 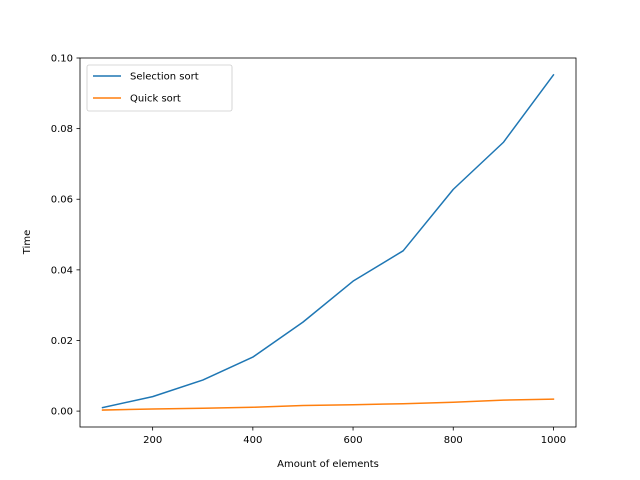 I want to click on x-axis-label: Amount of elements, so click(x=328, y=464).